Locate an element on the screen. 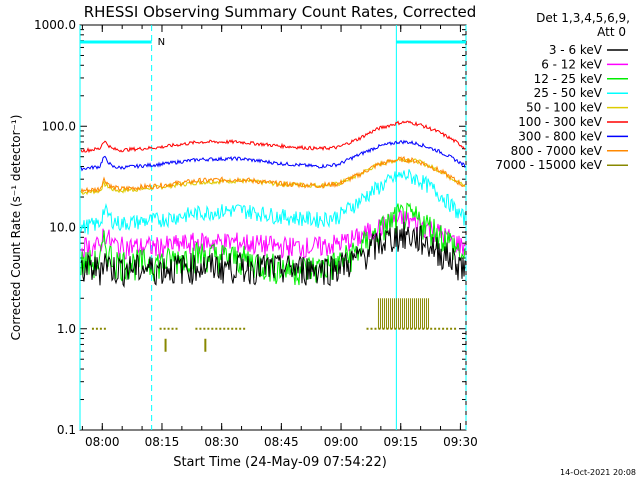  legend-item-label: 25 - 50 keV is located at coordinates (568, 93).